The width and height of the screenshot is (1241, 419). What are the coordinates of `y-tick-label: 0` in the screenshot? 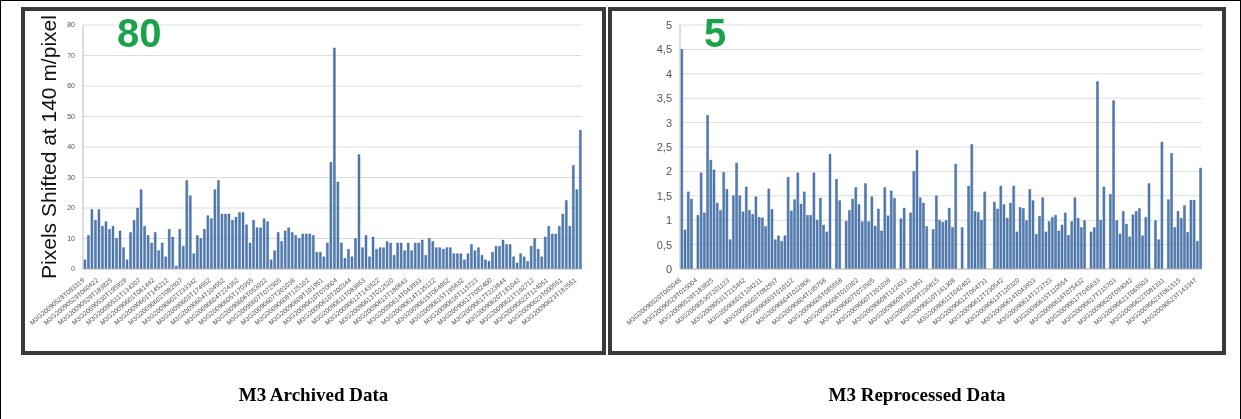 It's located at (668, 268).